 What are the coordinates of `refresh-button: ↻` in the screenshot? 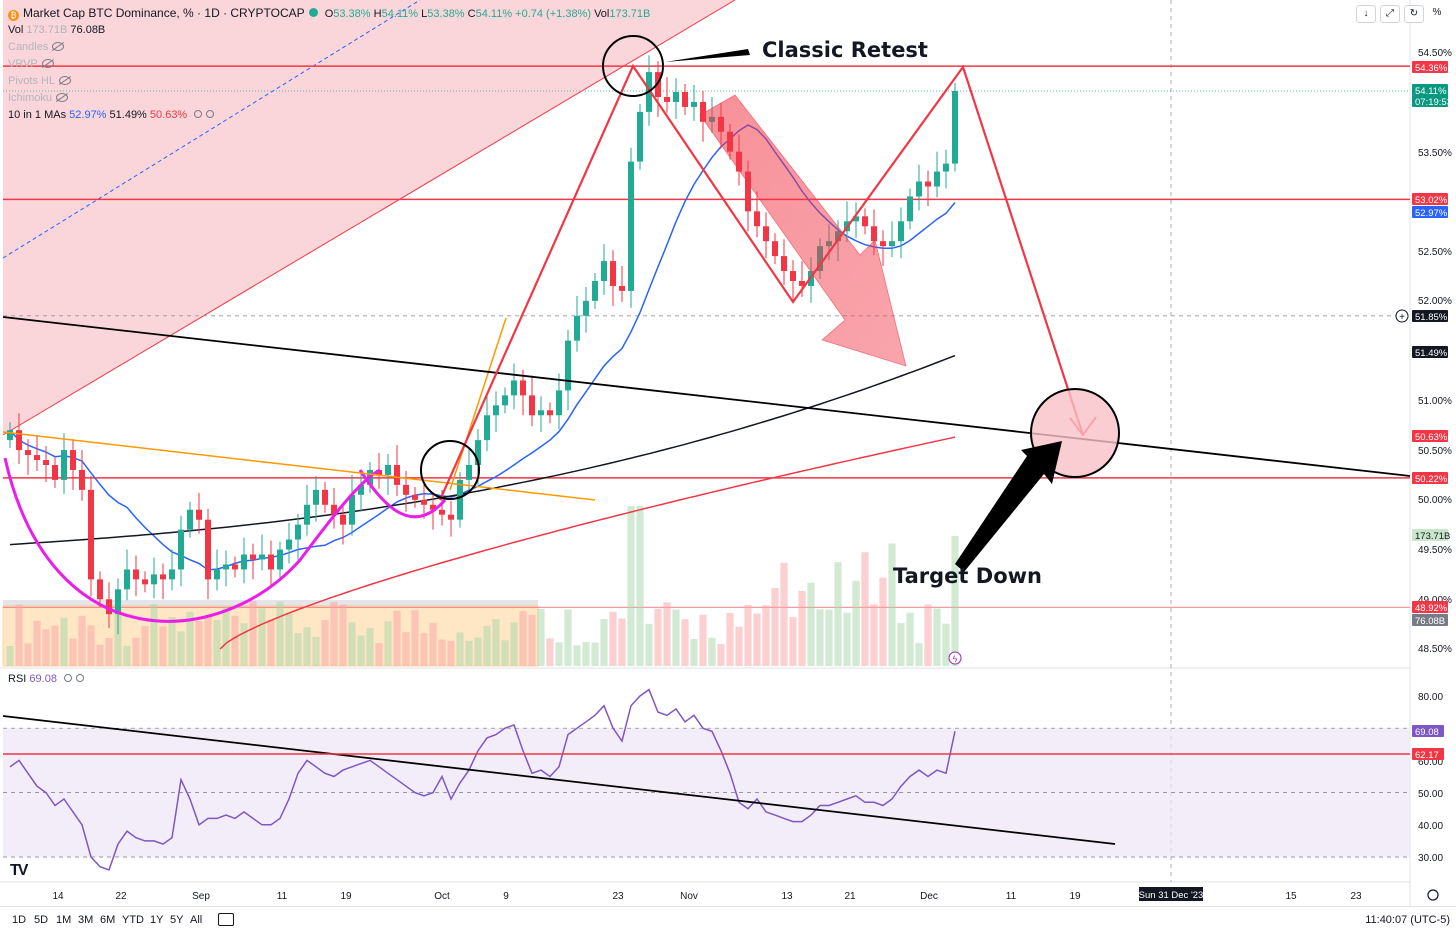 It's located at (1414, 14).